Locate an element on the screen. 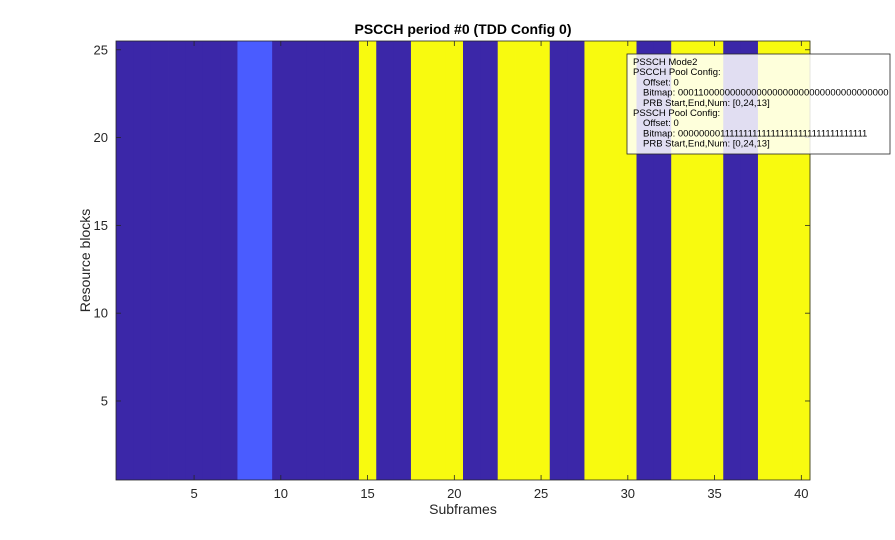  annotation-line: PSCCH Pool Config: is located at coordinates (677, 72).